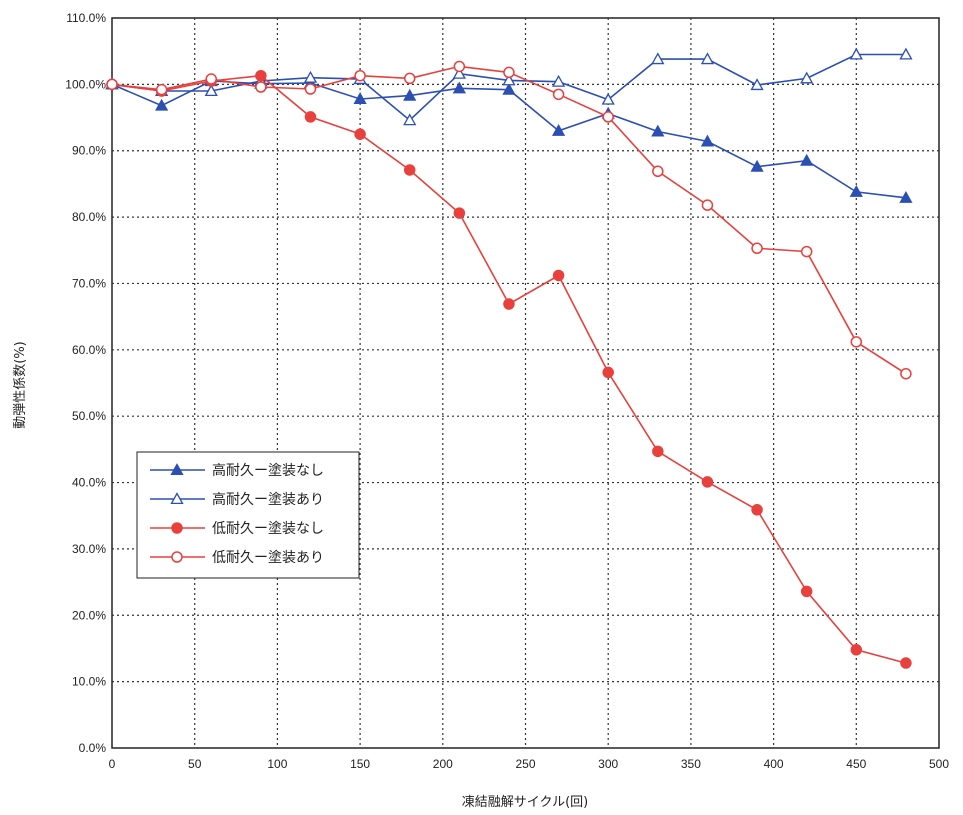  What do you see at coordinates (277, 764) in the screenshot?
I see `x-tick-label: 100` at bounding box center [277, 764].